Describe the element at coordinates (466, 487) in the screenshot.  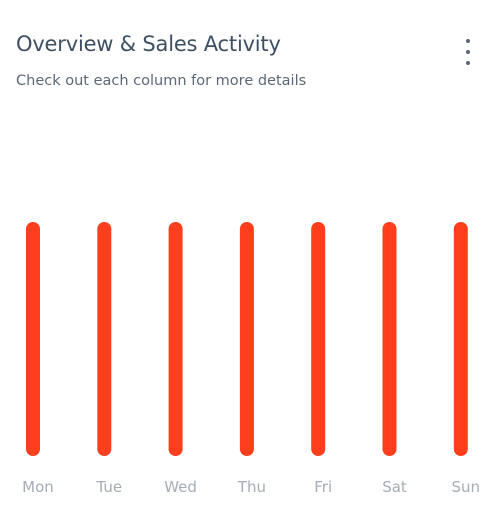
I see `x-tick-label: Sun` at that location.